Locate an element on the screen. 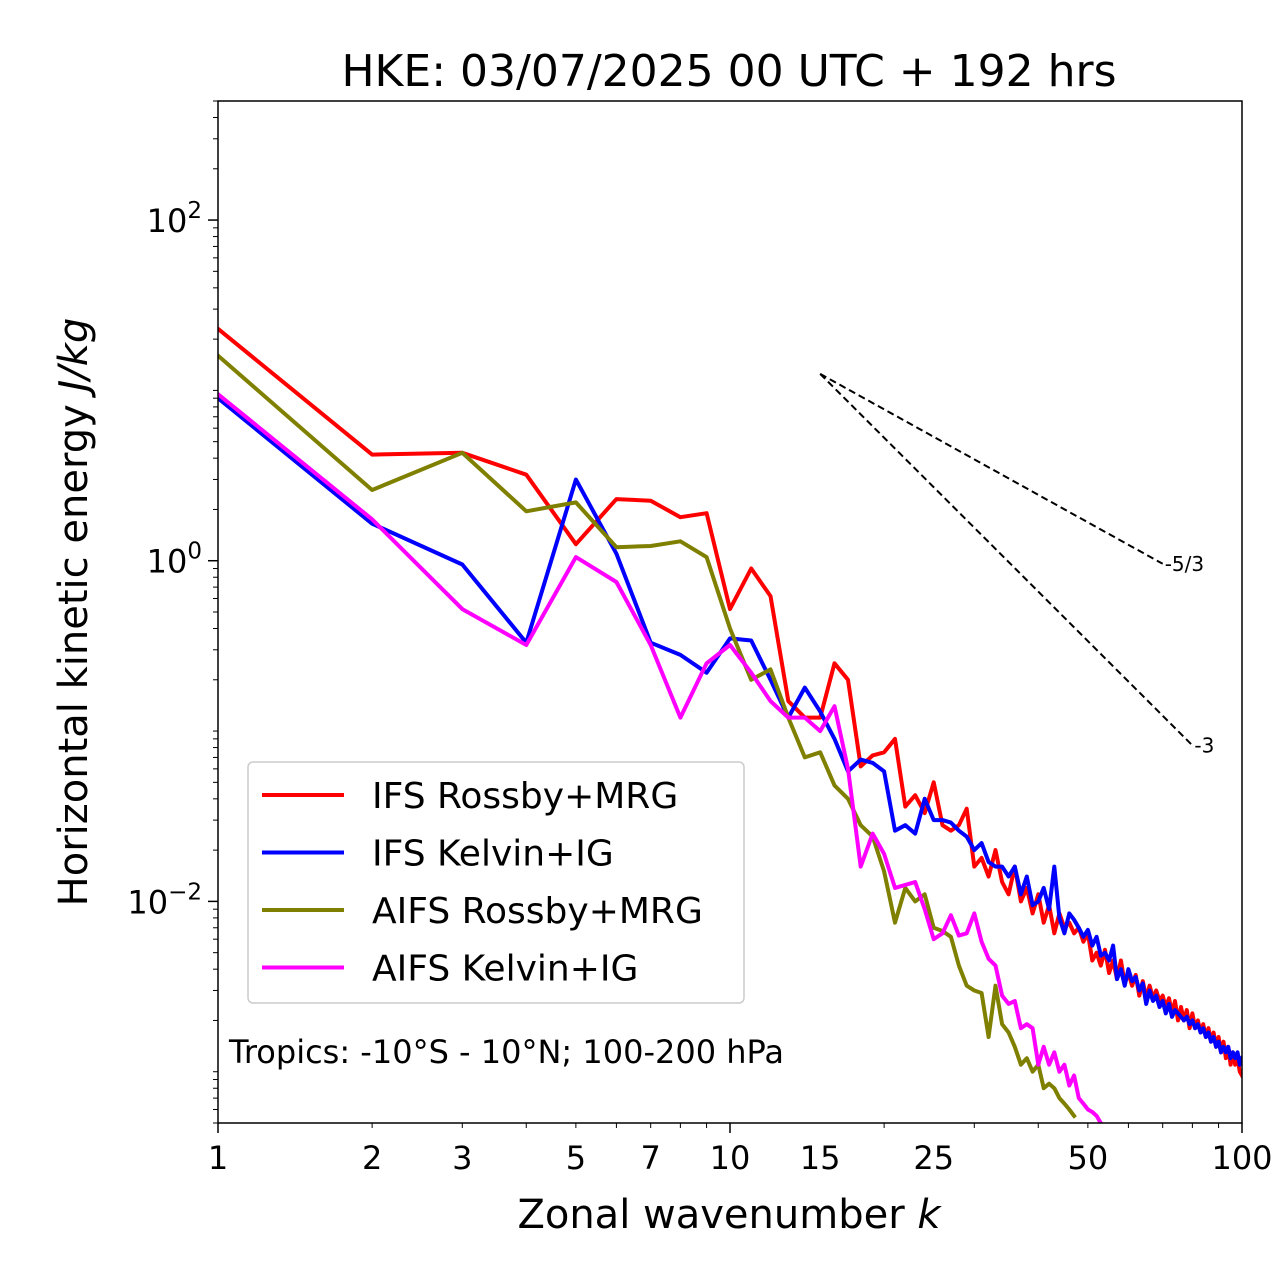 This screenshot has height=1288, width=1280. x-tick-label: 50 is located at coordinates (1088, 1158).